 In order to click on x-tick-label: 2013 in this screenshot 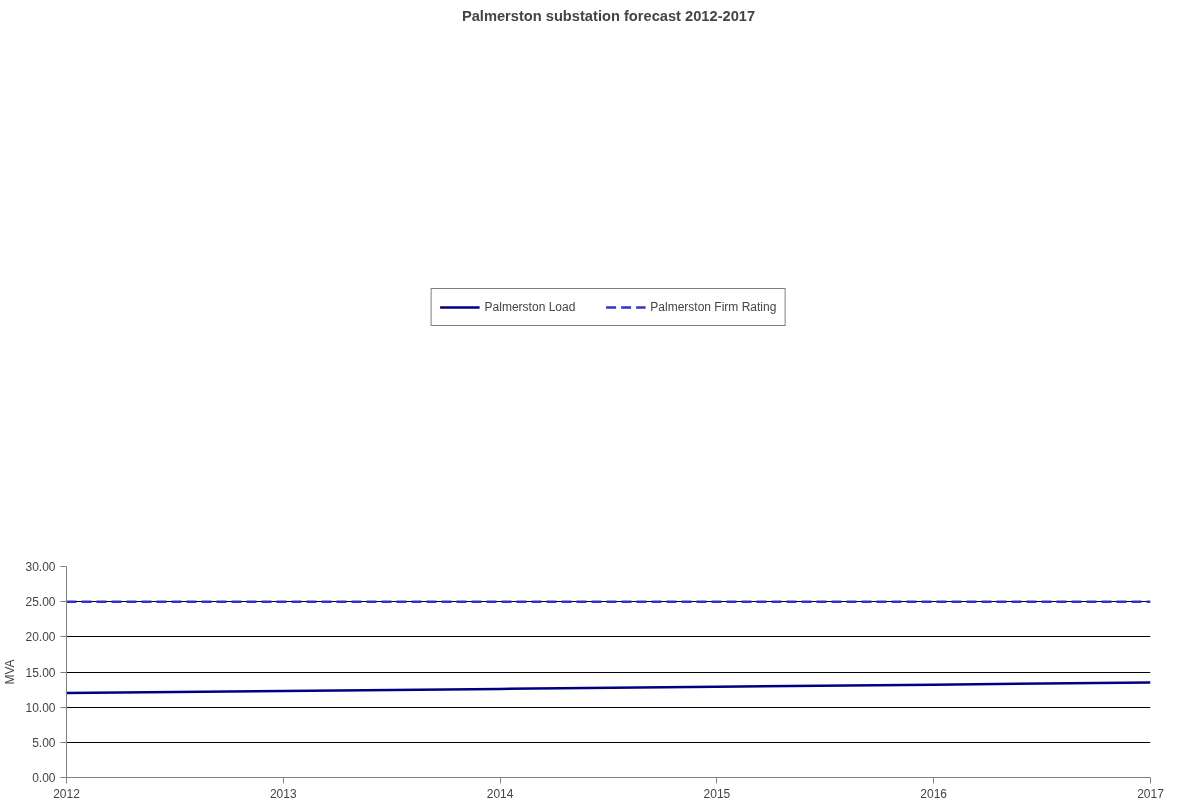, I will do `click(283, 793)`.